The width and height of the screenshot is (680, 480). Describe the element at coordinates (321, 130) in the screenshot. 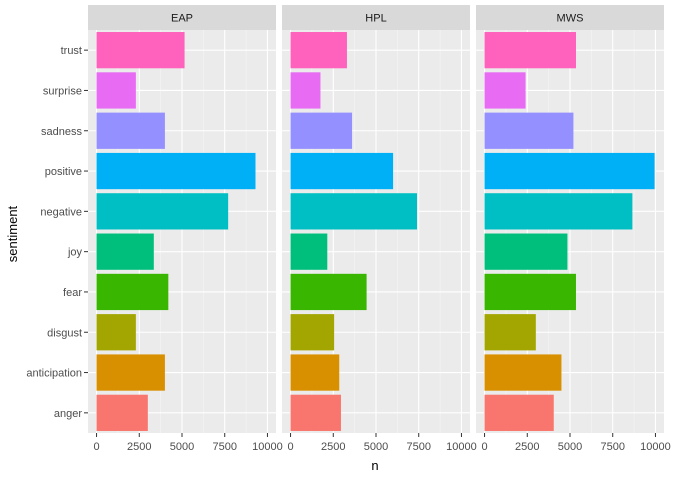

I see `bar-hpl-sadness` at that location.